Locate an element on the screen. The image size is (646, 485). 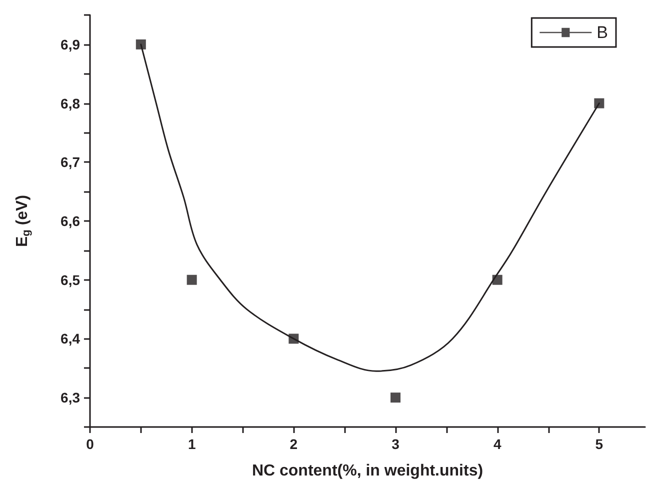
y-tick-label: 6,9 is located at coordinates (70, 44).